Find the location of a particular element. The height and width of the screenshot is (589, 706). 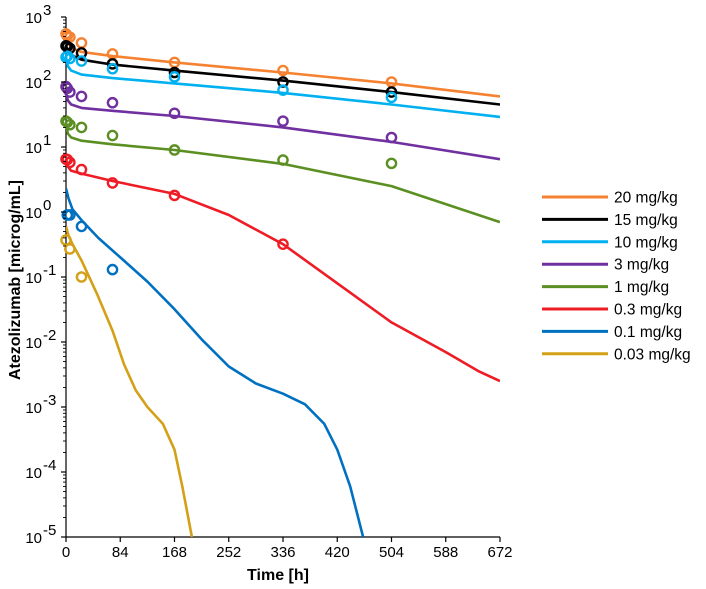

y-tick-exponent: 3 is located at coordinates (47, 10).